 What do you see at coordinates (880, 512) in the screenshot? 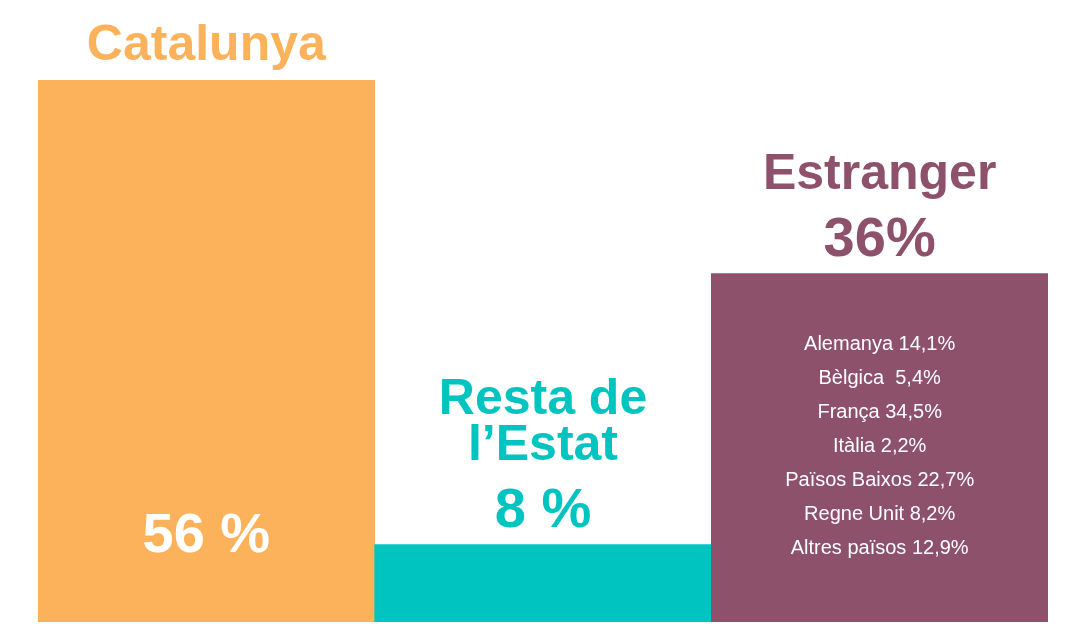
I see `annotation: Regne Unit 8,2%` at bounding box center [880, 512].